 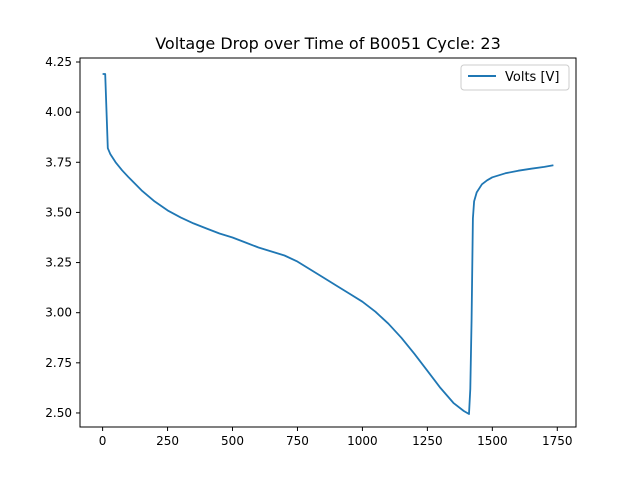 I want to click on y-tick-label: 3.75, so click(x=58, y=162).